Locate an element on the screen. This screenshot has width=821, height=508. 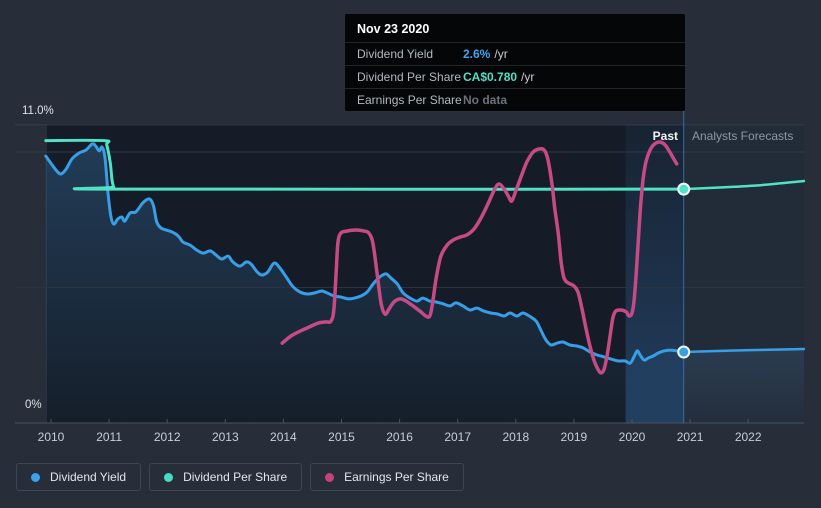
y-axis-top-label: 11.0% is located at coordinates (38, 111).